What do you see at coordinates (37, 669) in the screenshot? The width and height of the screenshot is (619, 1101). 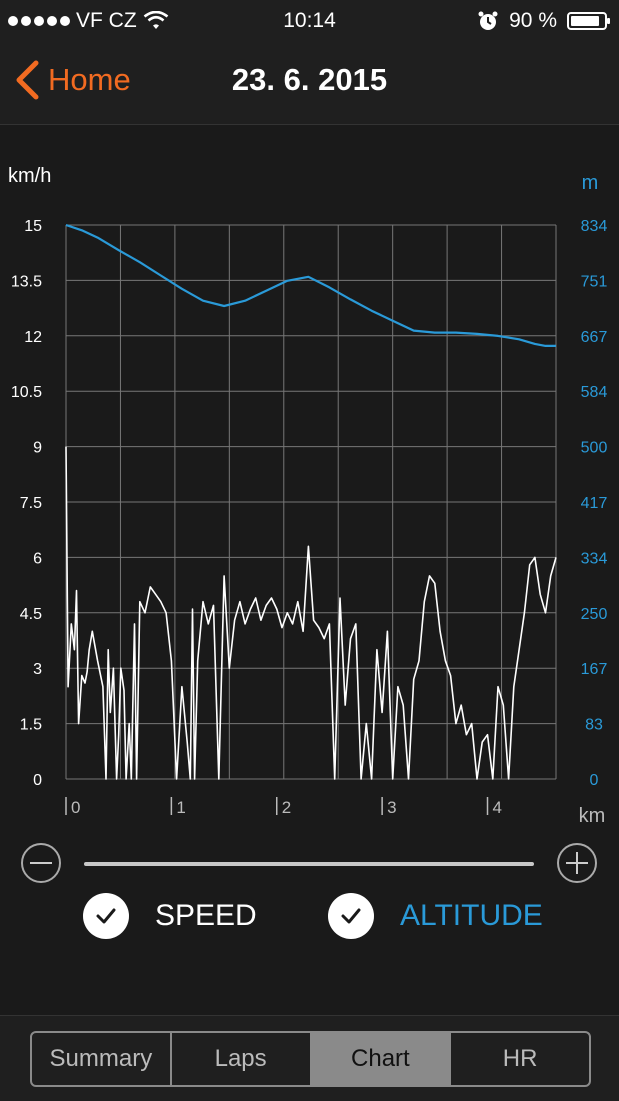 I see `left-tick-label: 3` at bounding box center [37, 669].